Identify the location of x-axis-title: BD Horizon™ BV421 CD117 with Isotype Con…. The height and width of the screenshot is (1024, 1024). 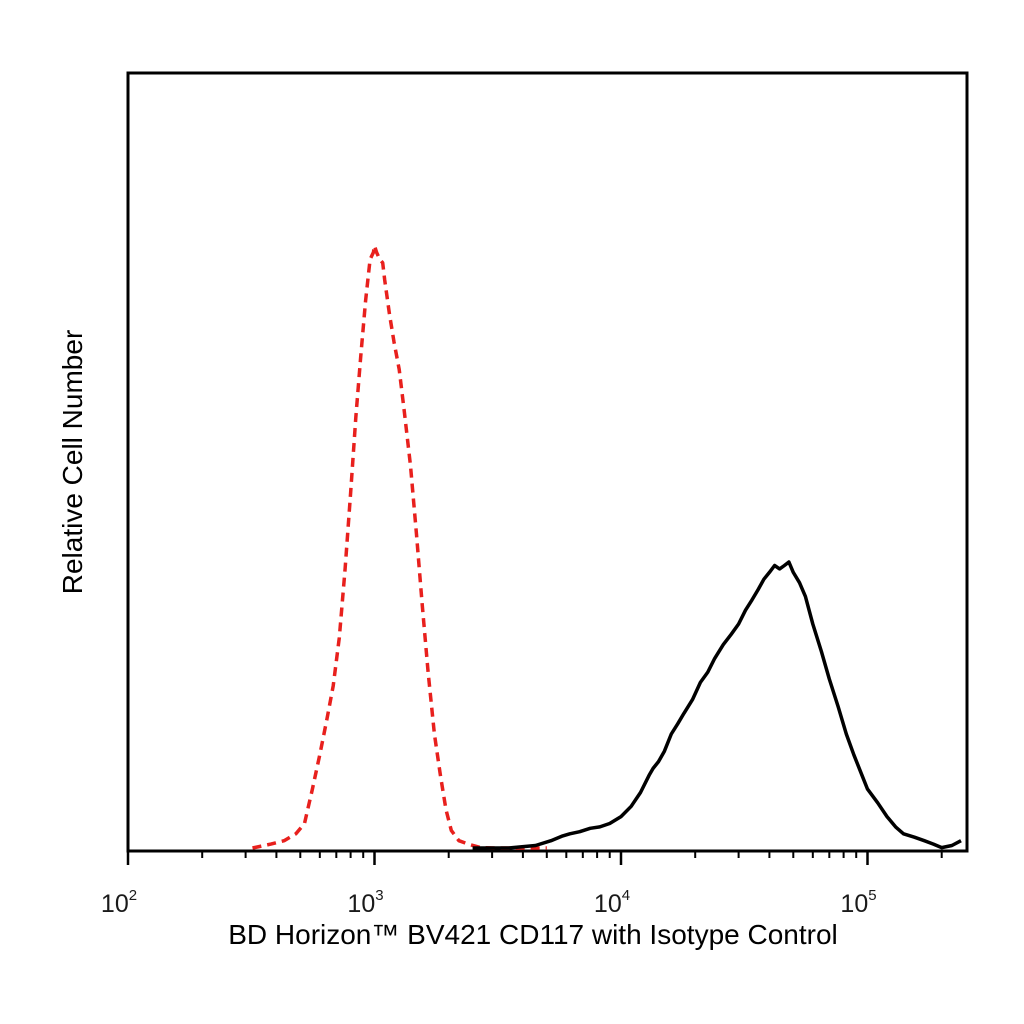
(533, 934).